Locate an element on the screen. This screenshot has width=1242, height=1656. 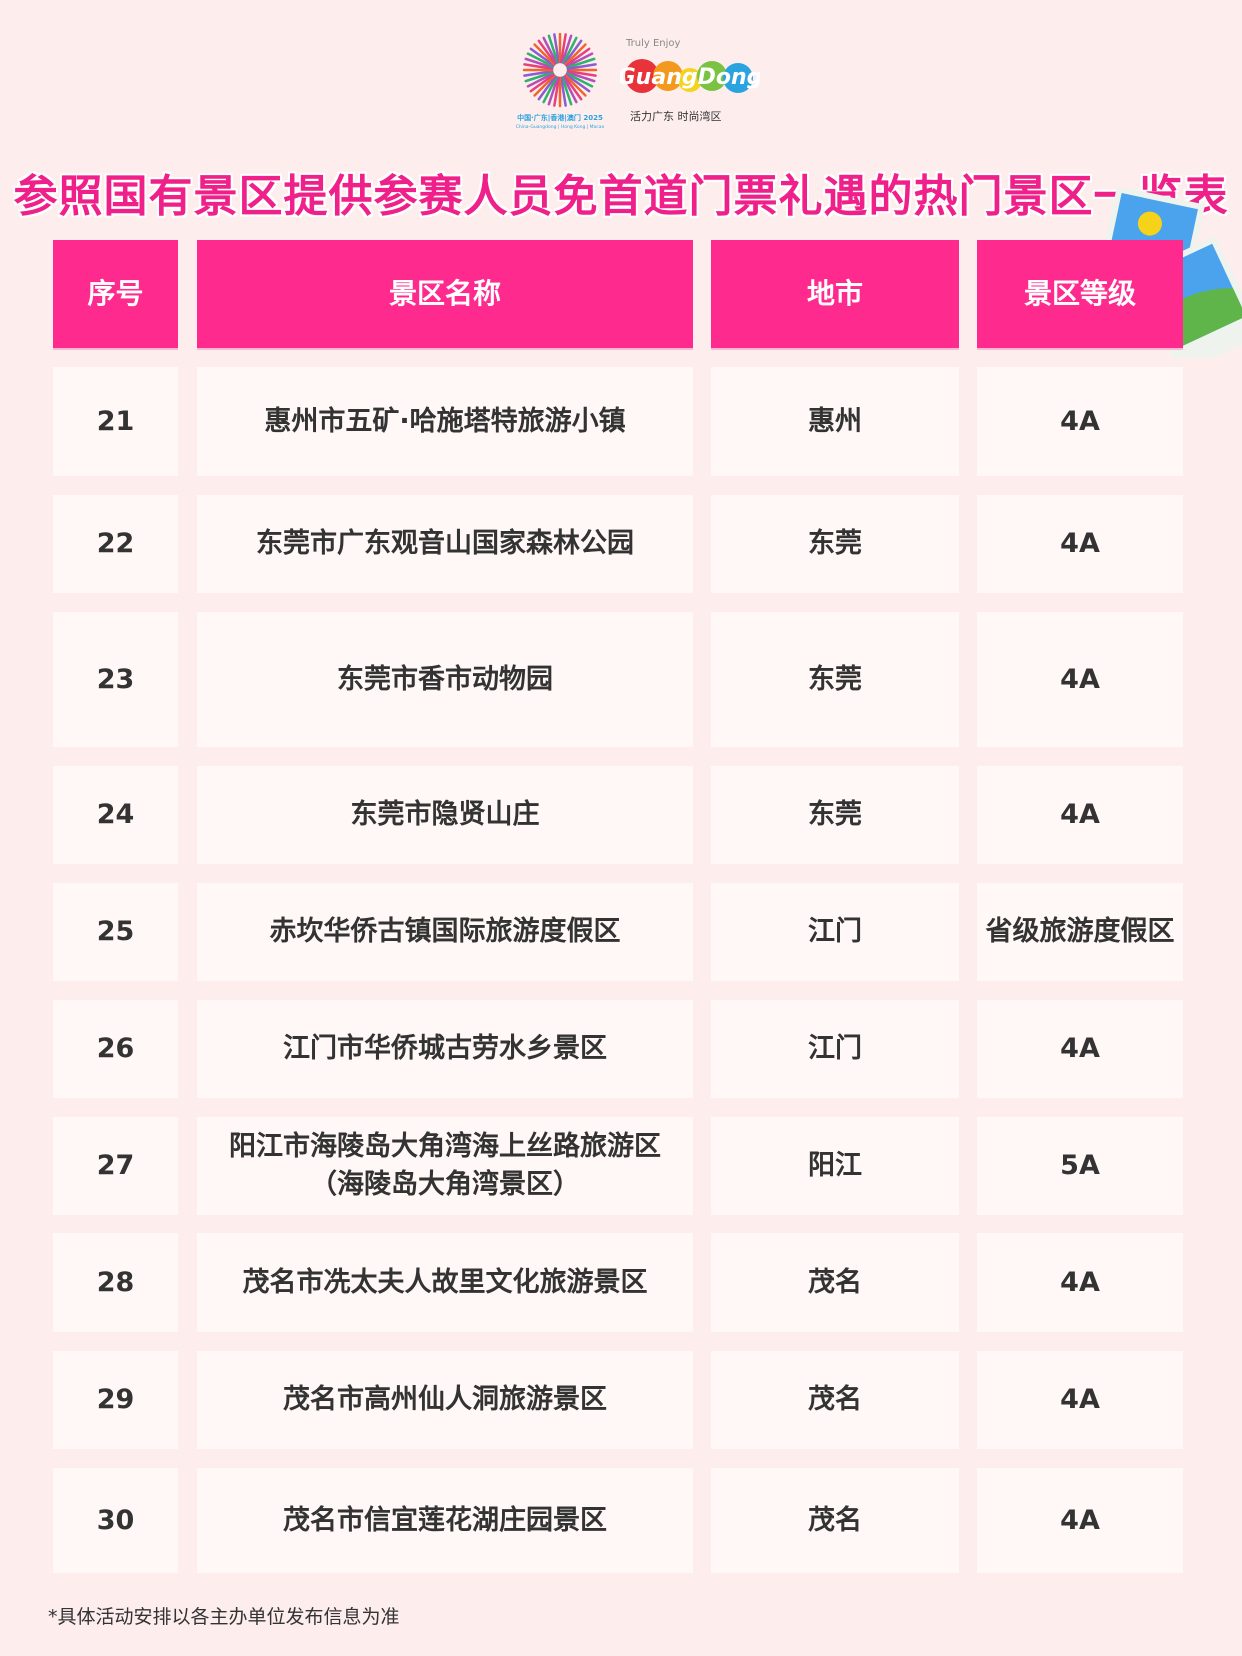
cell-index: 26 is located at coordinates (115, 1049).